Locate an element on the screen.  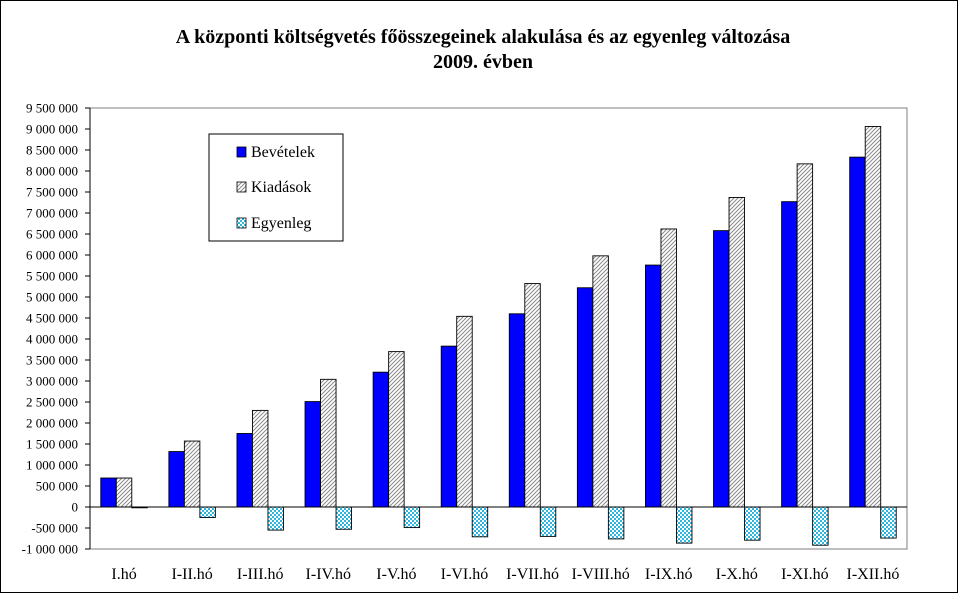
legend-label-bevetelek: Bevételek is located at coordinates (283, 152).